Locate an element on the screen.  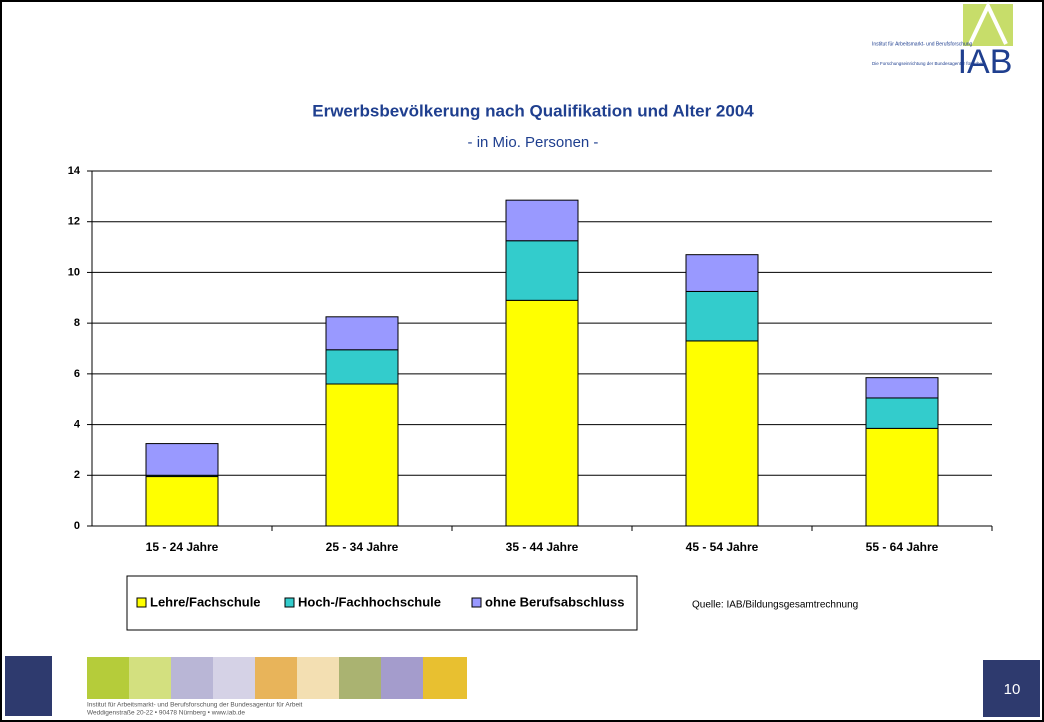
chart-subtitle: - in Mio. Personen - is located at coordinates (533, 142).